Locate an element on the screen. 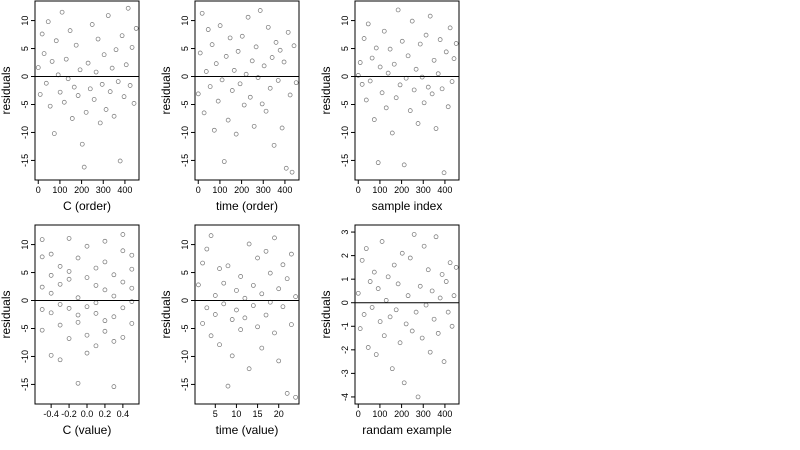  y-tick-label: -15 is located at coordinates (25, 384).